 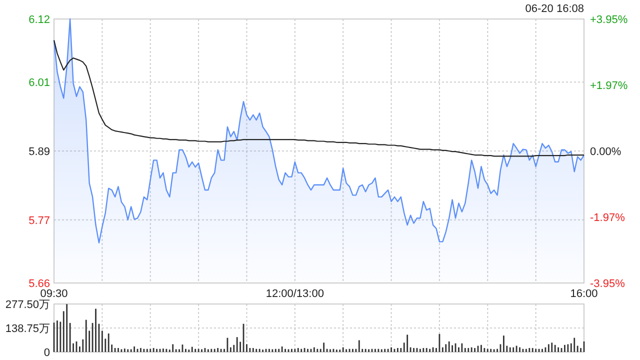 I want to click on y-tick-label: 5.77, so click(x=39, y=220).